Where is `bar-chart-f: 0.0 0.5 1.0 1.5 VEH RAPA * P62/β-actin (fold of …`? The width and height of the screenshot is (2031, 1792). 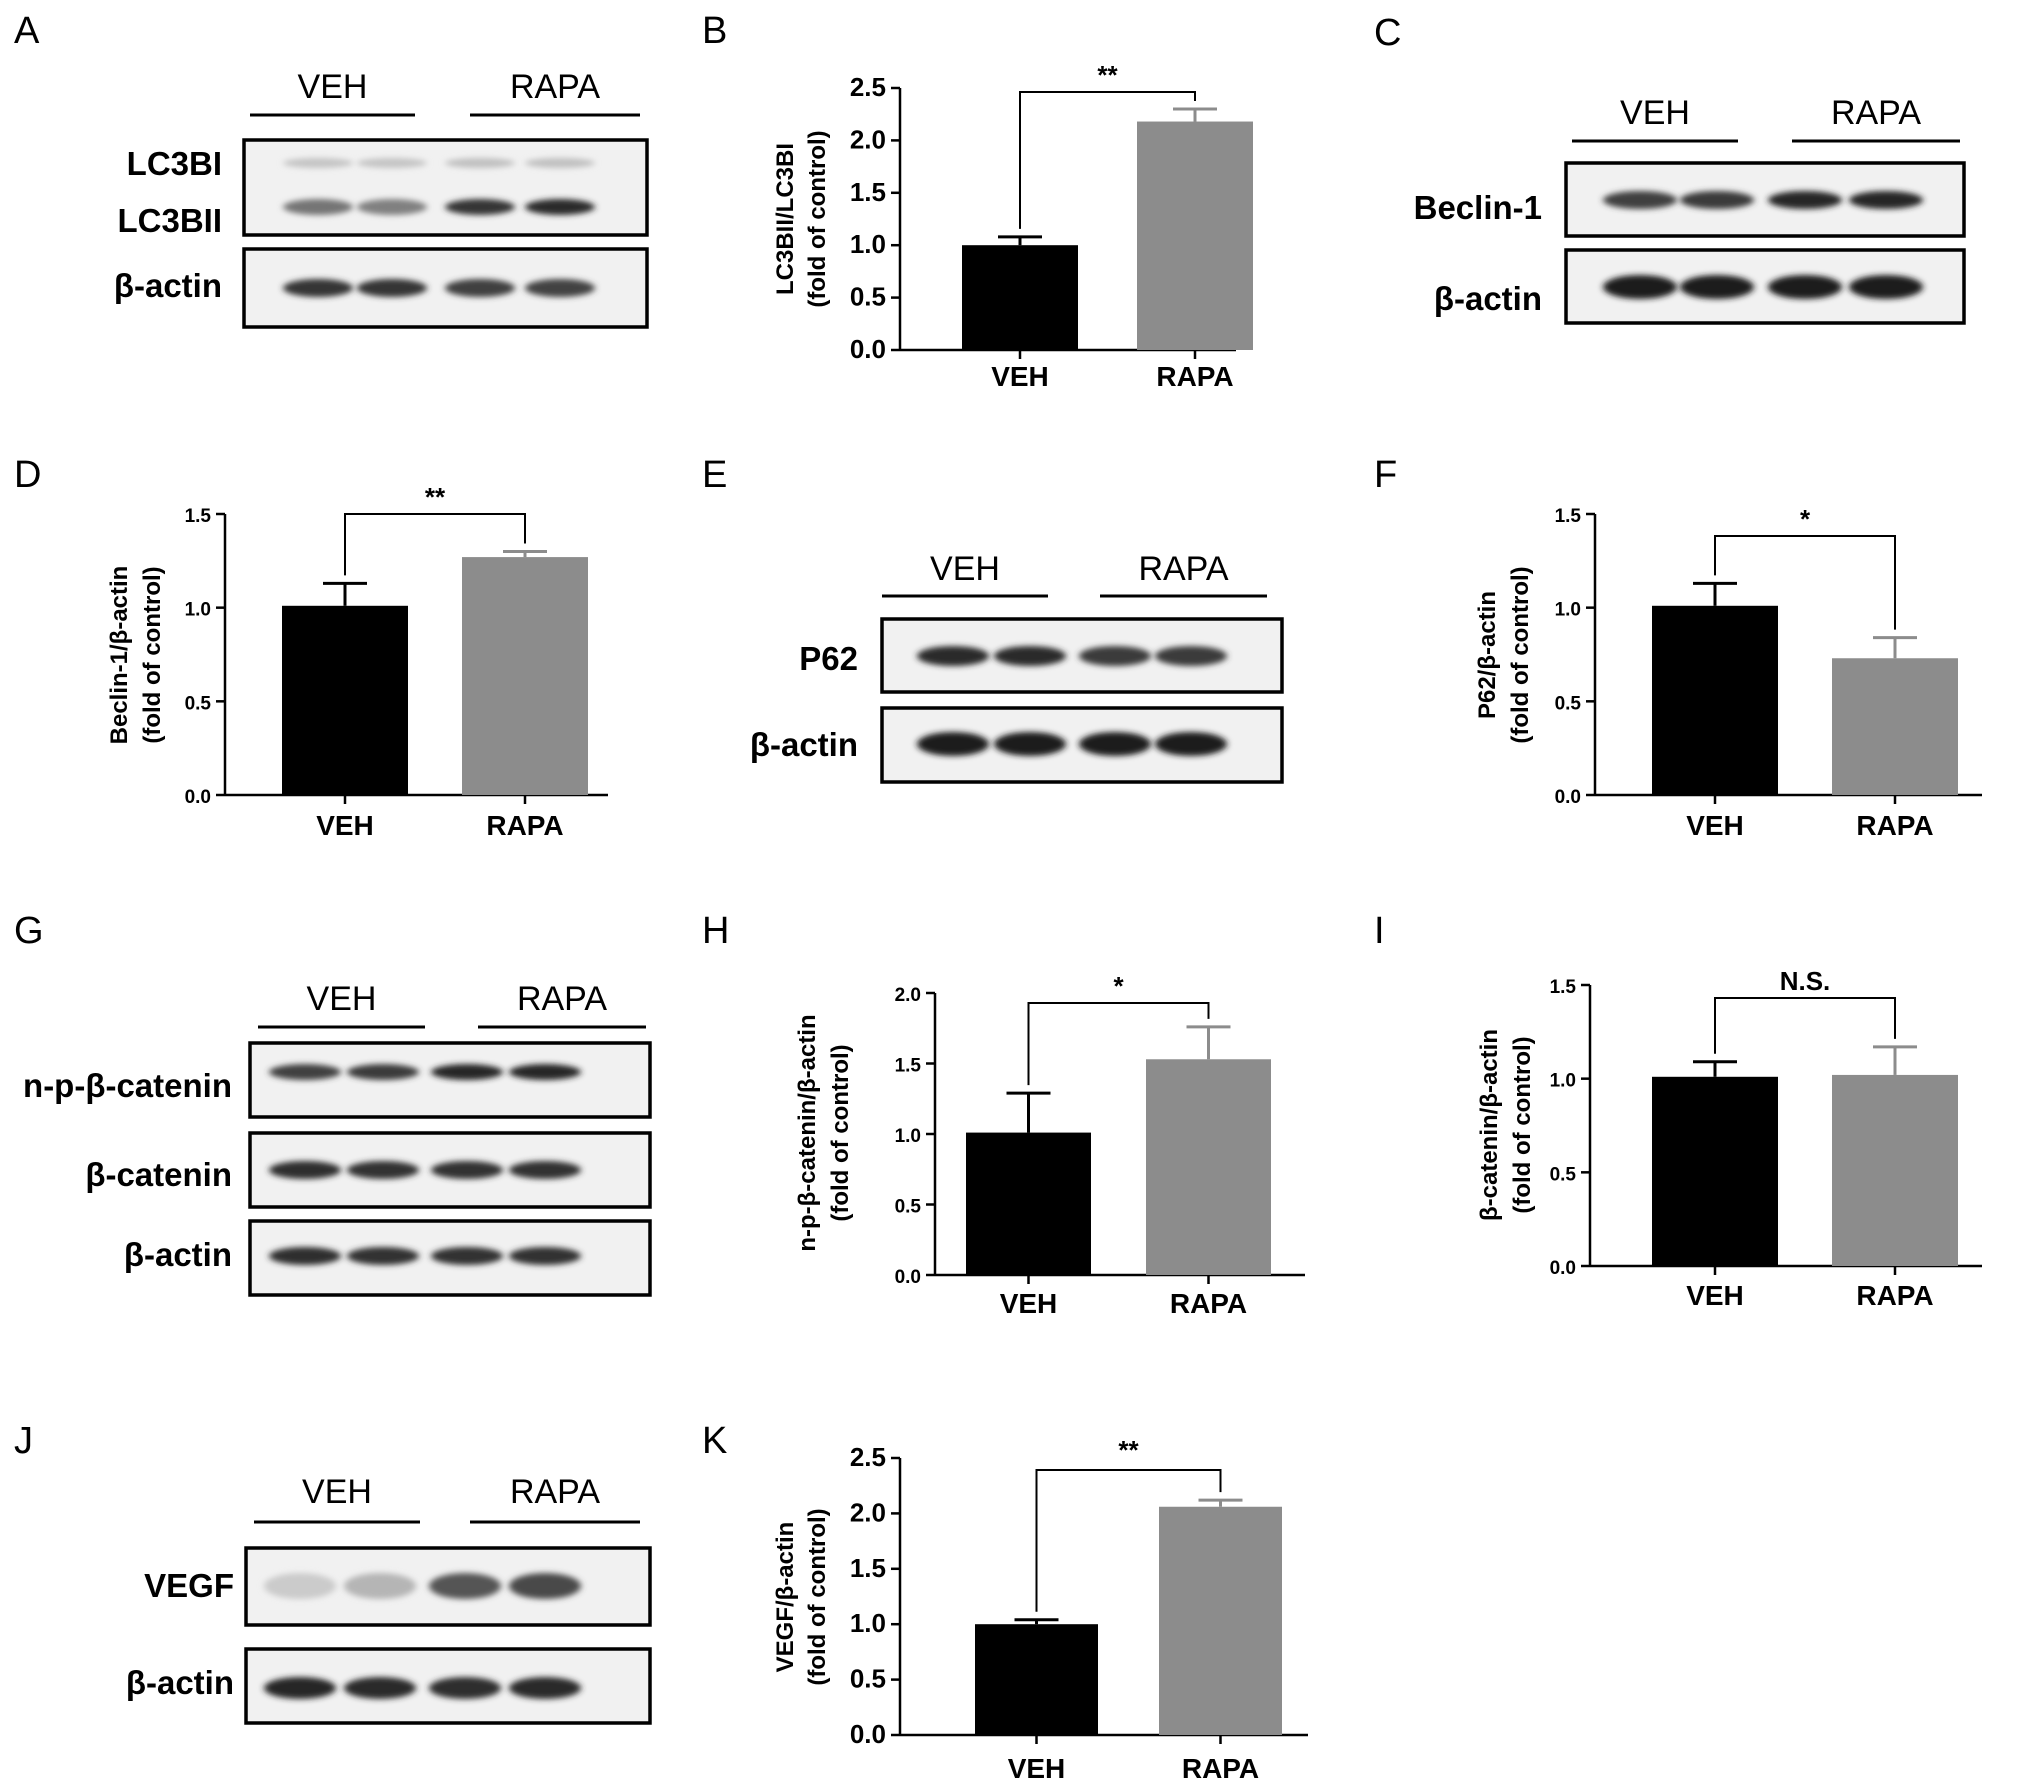
bar-chart-f: 0.0 0.5 1.0 1.5 VEH RAPA * P62/β-actin (fold of … is located at coordinates (1728, 672).